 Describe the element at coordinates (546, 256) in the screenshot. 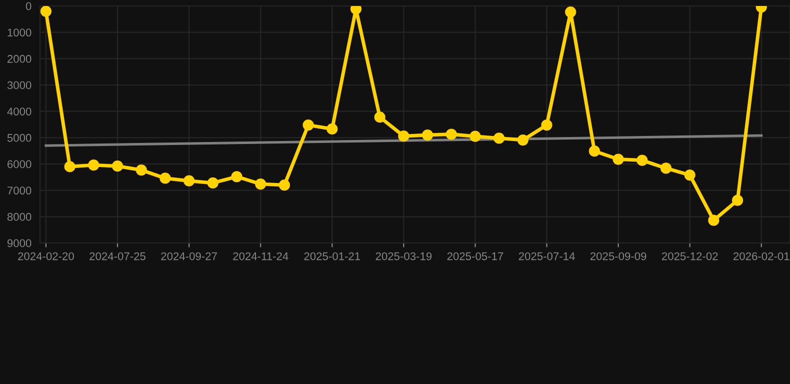

I see `x-tick-label: 2025-07-14` at that location.